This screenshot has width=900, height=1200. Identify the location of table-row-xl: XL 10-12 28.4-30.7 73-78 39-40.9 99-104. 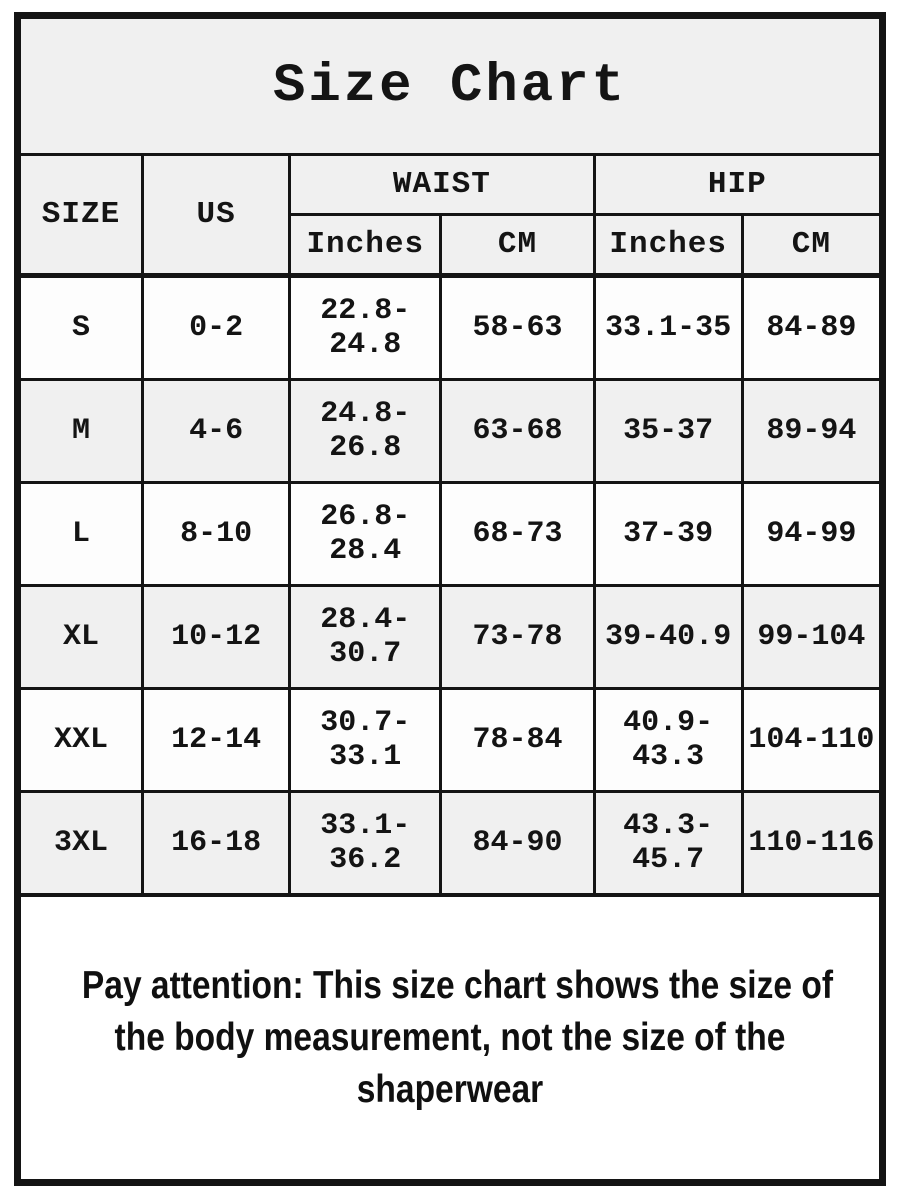
(450, 637).